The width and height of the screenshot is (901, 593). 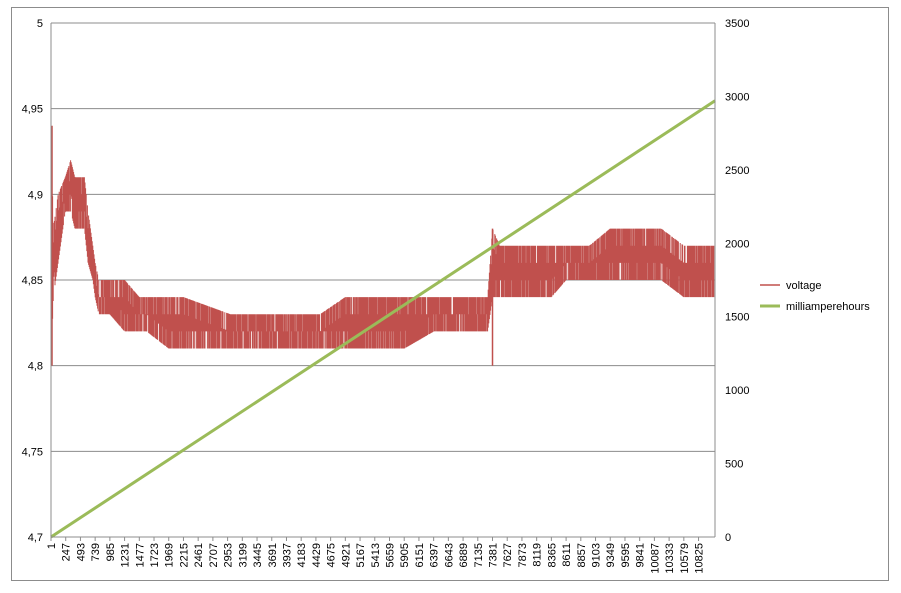 I want to click on x-tick-label: 9103, so click(x=597, y=555).